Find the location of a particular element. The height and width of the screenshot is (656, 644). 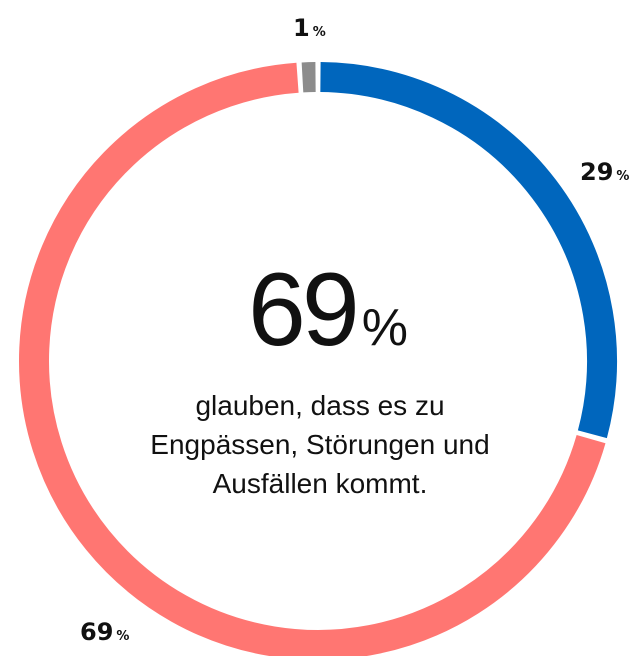

value-label: 1% is located at coordinates (309, 28).